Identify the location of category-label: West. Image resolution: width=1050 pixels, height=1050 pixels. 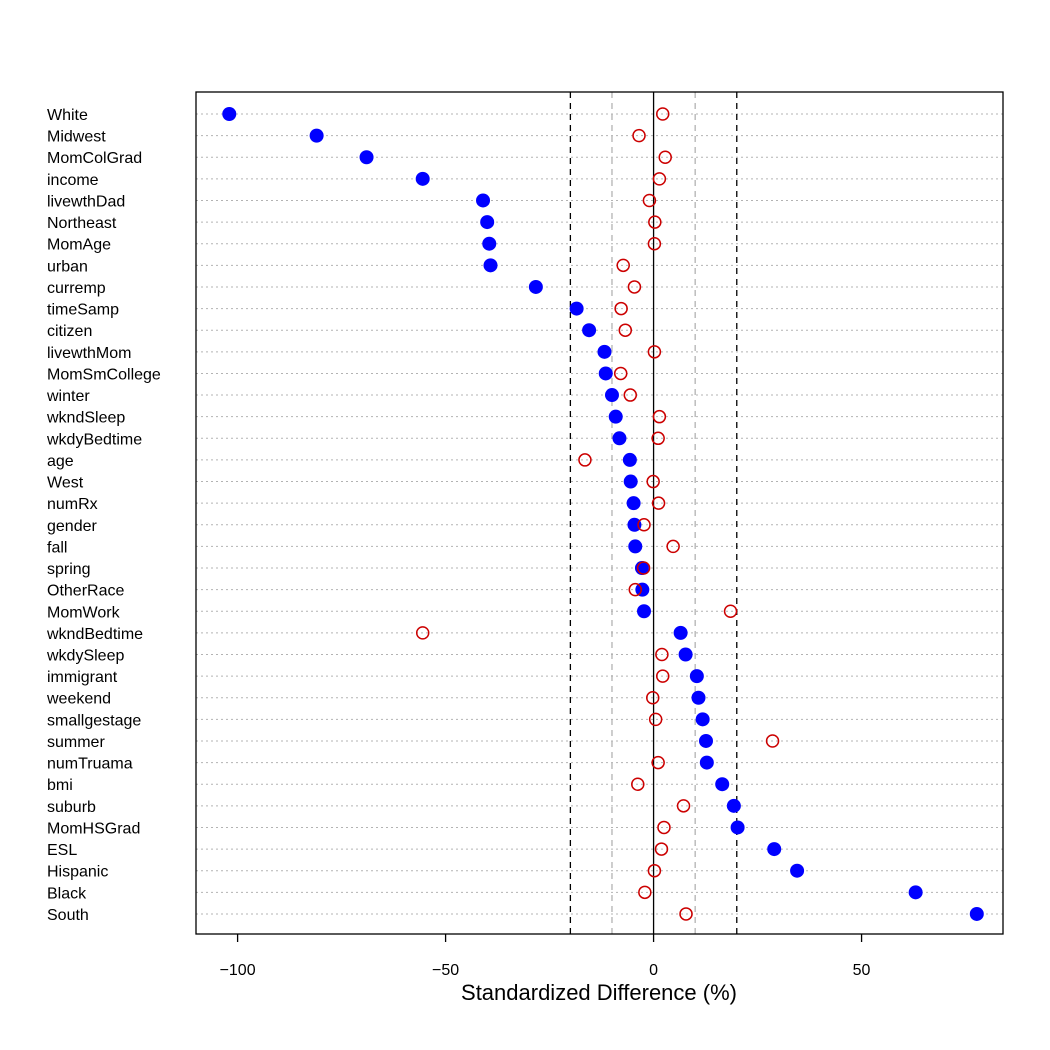
(65, 483).